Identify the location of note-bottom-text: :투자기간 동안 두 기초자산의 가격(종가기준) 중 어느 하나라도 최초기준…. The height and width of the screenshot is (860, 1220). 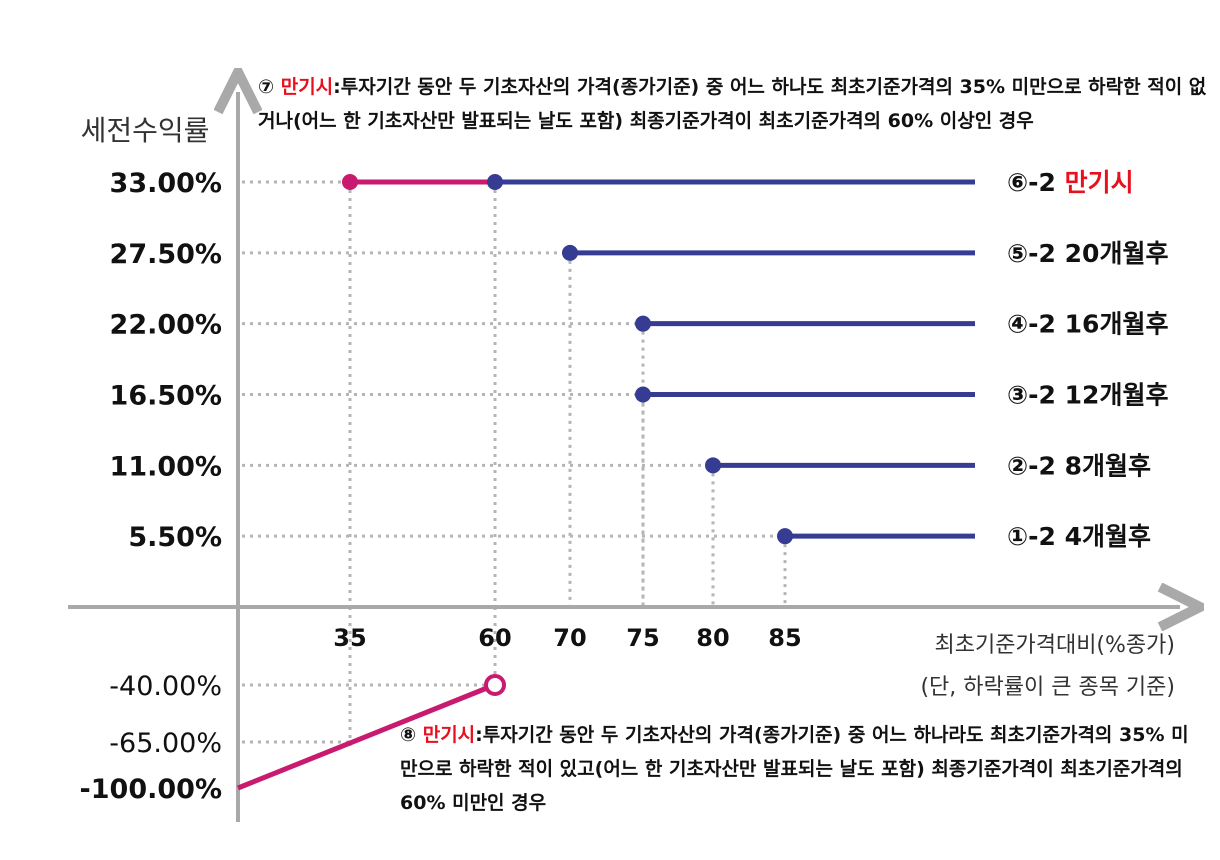
(794, 769).